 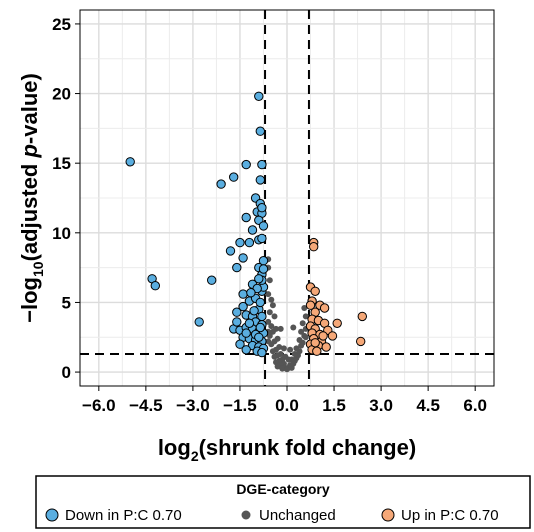 What do you see at coordinates (52, 515) in the screenshot?
I see `legend-swatch-down` at bounding box center [52, 515].